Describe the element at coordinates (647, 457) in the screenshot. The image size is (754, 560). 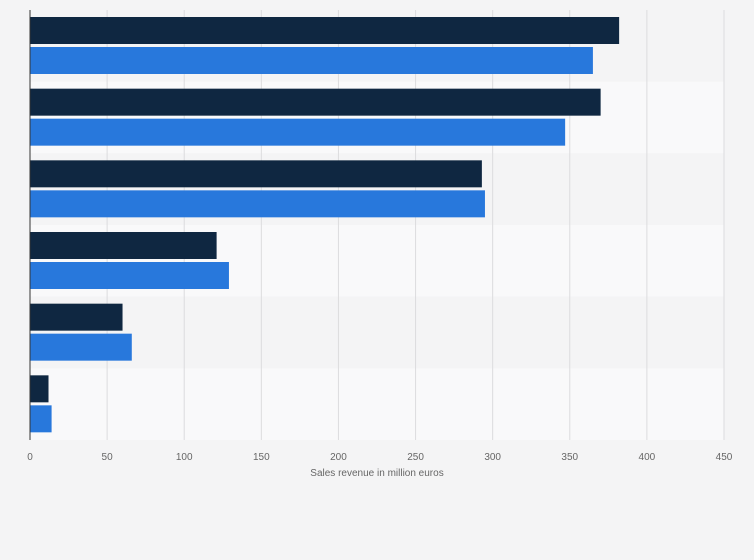
I see `x-tick-label: 400` at that location.